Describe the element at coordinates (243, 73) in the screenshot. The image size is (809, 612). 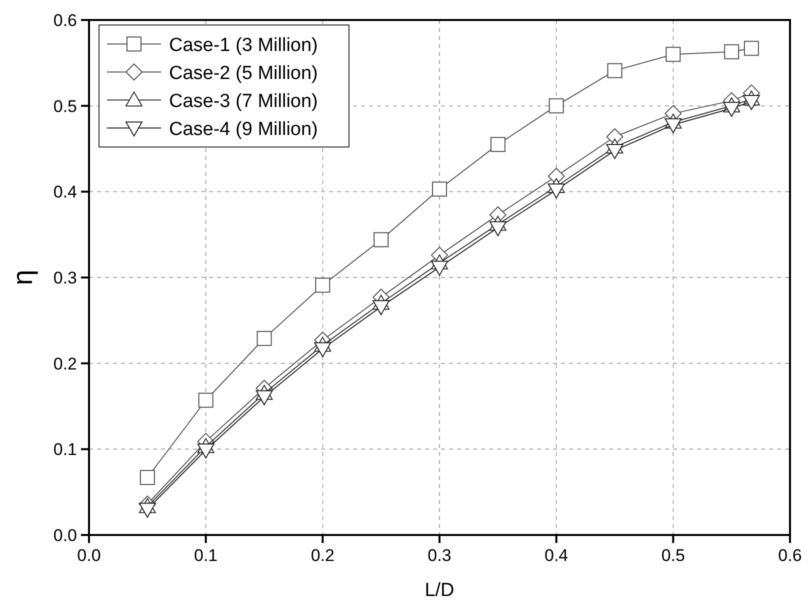
I see `legend-label: Case-2 (5 Million)` at that location.